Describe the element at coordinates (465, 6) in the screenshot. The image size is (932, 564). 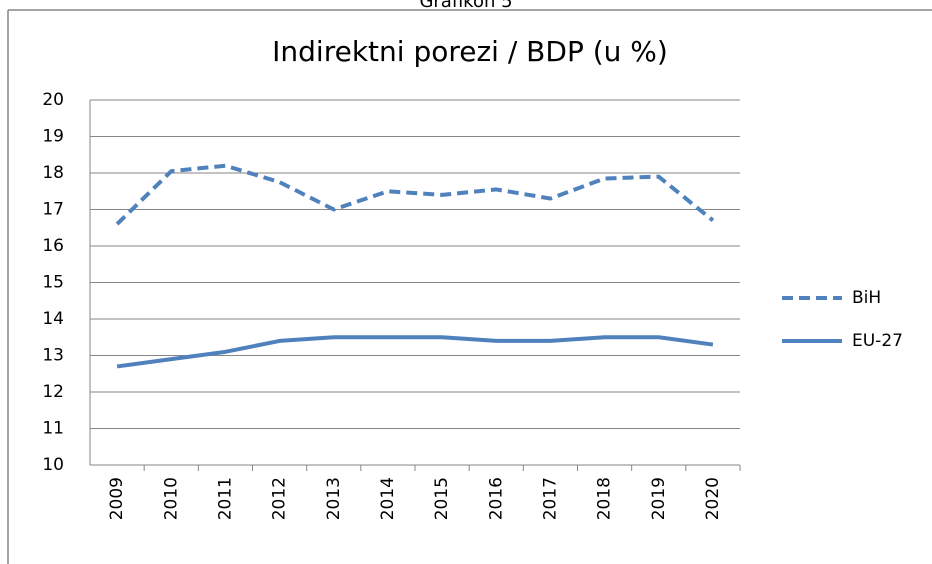
I see `caption: Grafikon 5` at that location.